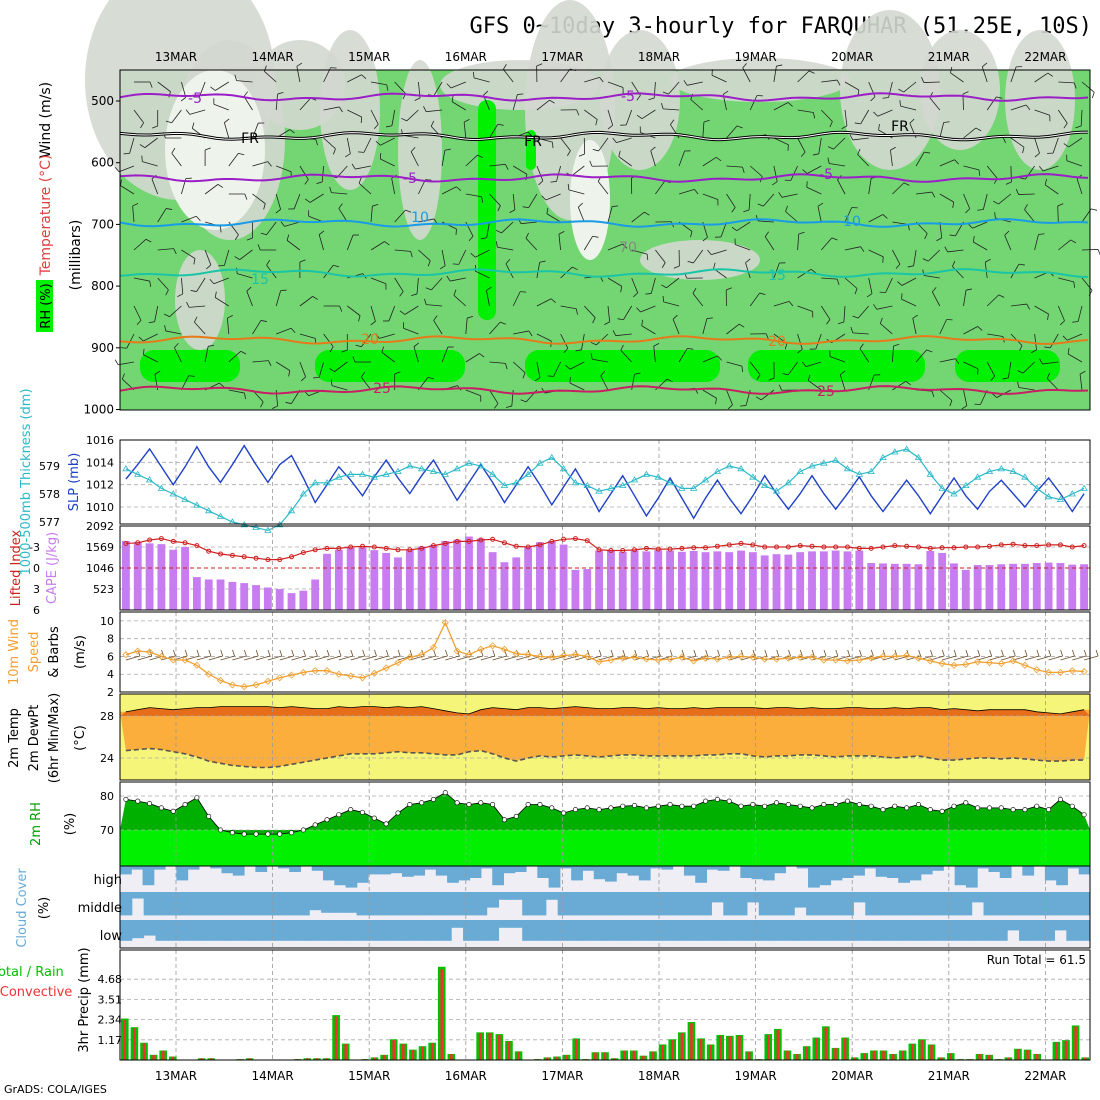 Image resolution: width=1100 pixels, height=1100 pixels. What do you see at coordinates (107, 796) in the screenshot?
I see `rh2m-tick: 80` at bounding box center [107, 796].